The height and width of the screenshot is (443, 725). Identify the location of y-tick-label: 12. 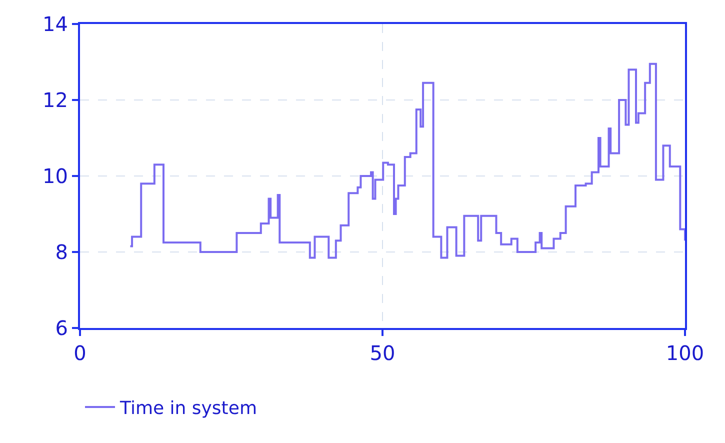
(55, 100).